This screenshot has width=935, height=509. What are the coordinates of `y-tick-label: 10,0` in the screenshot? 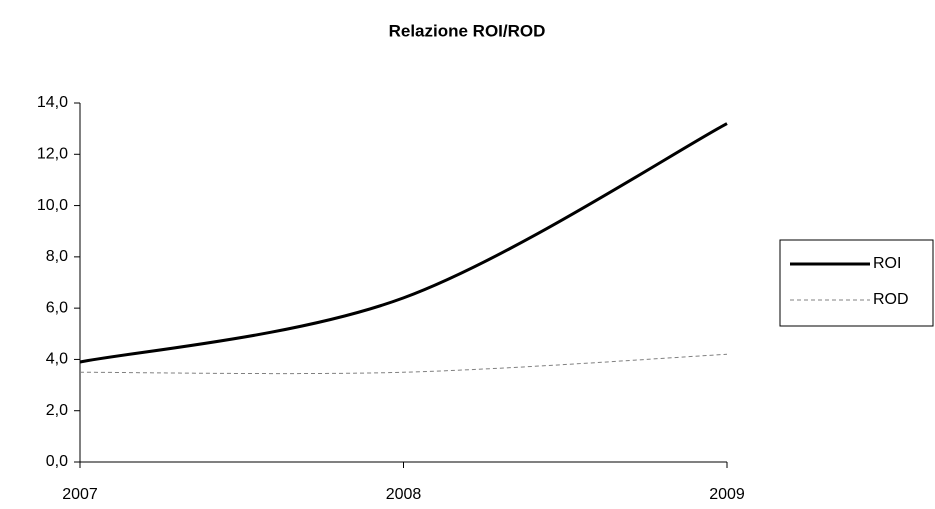 It's located at (52, 205).